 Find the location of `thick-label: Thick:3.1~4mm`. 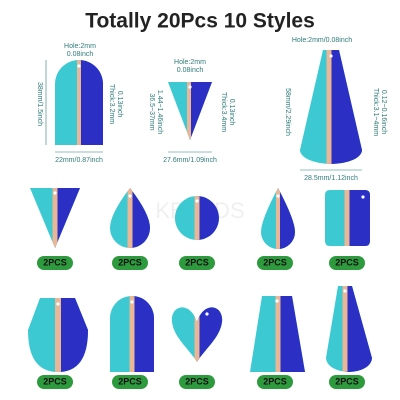

thick-label: Thick:3.1~4mm is located at coordinates (375, 112).